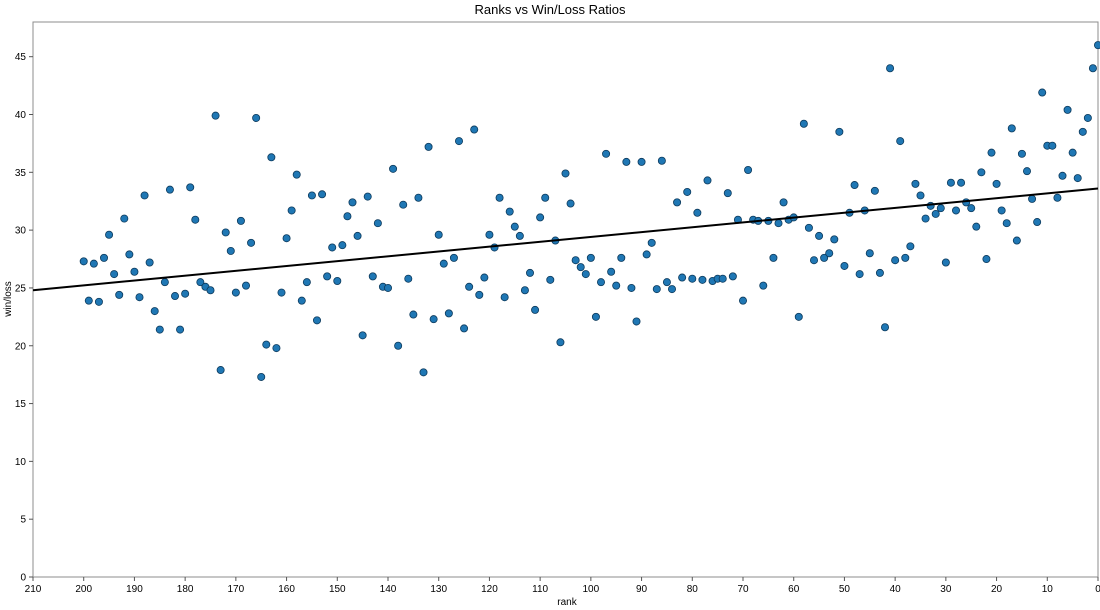  I want to click on x-tick-label: 140, so click(388, 589).